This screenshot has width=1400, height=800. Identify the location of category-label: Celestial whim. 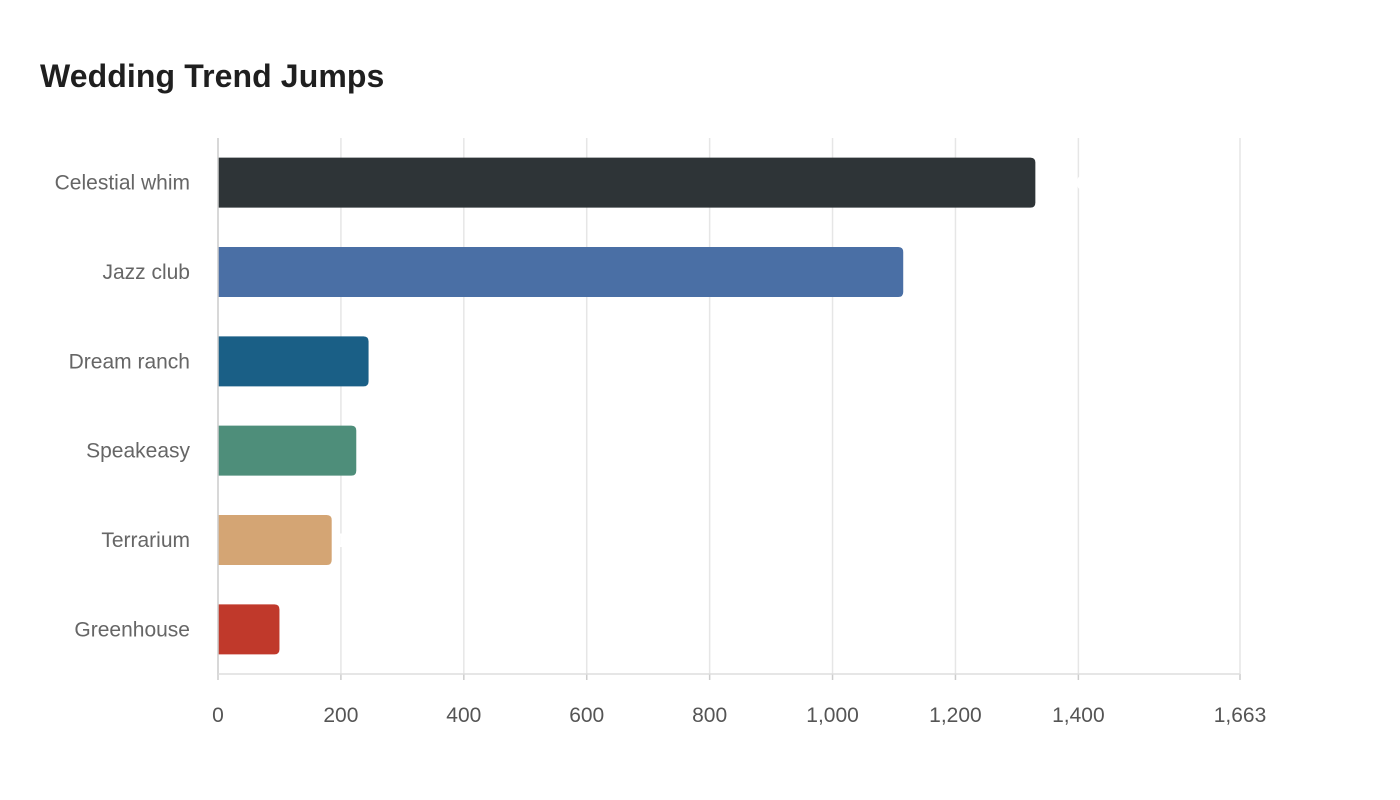
(122, 183).